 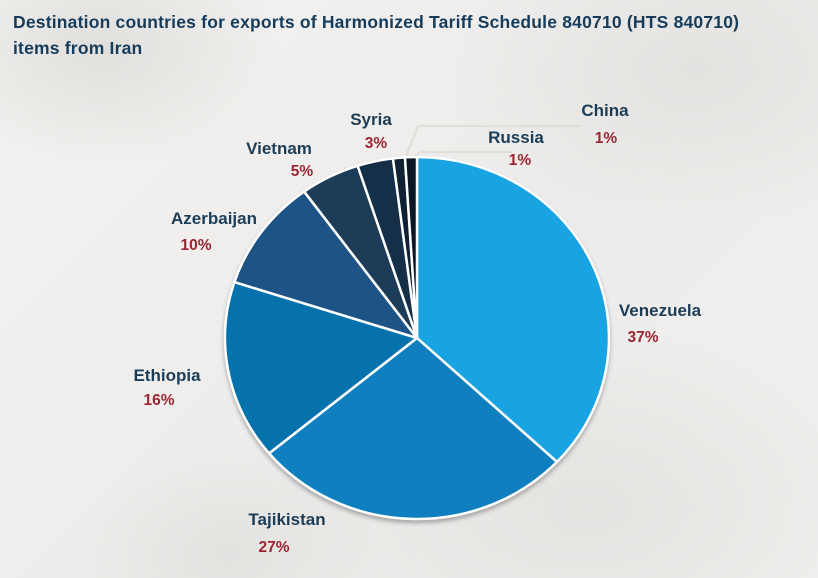 I want to click on chart-title-line2: items from Iran, so click(x=78, y=48).